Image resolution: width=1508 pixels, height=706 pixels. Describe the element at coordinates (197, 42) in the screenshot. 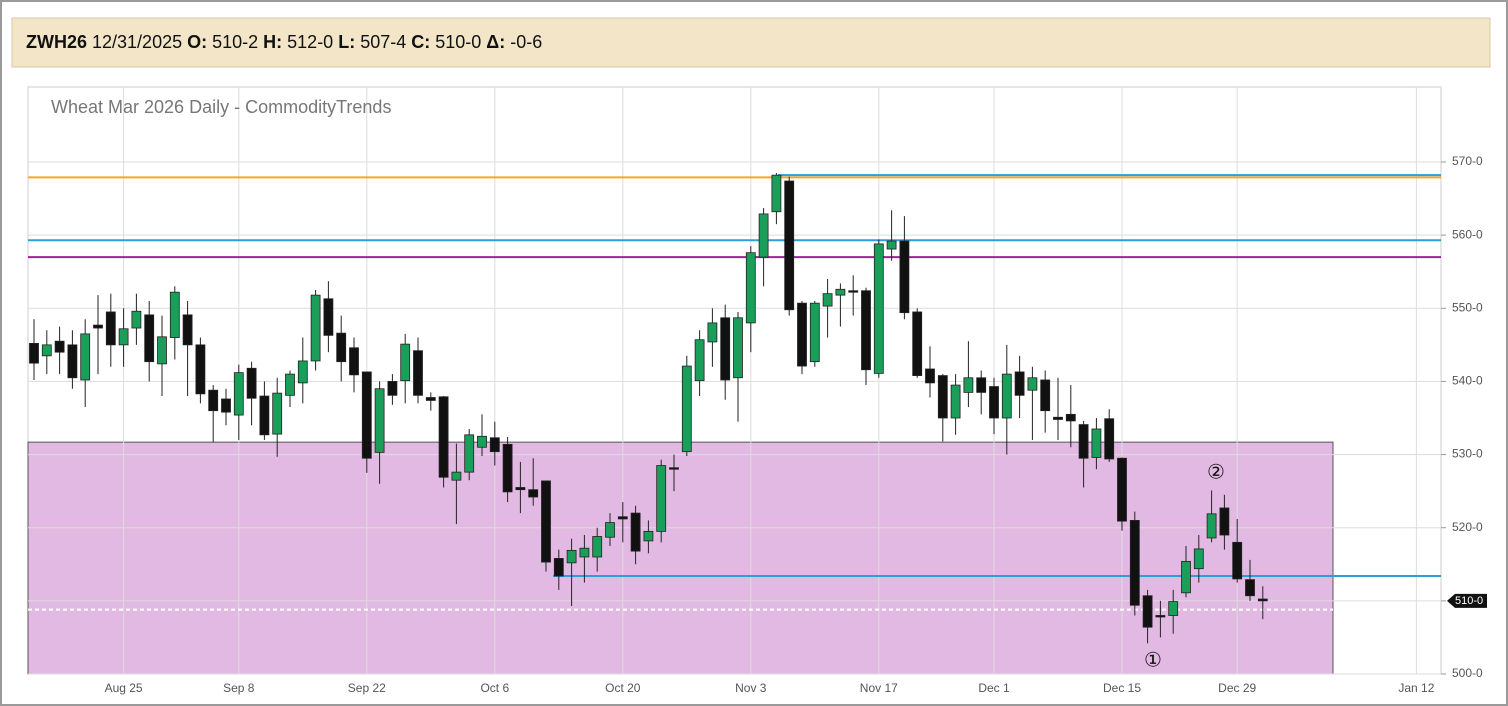

I see `header-field-label: O:` at that location.